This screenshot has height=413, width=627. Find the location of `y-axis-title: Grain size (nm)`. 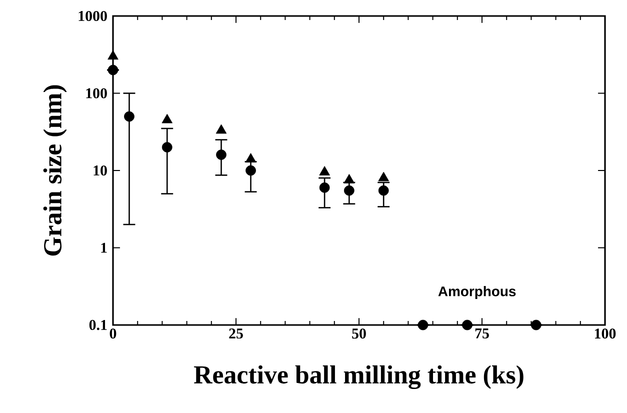

y-axis-title: Grain size (nm) is located at coordinates (55, 170).